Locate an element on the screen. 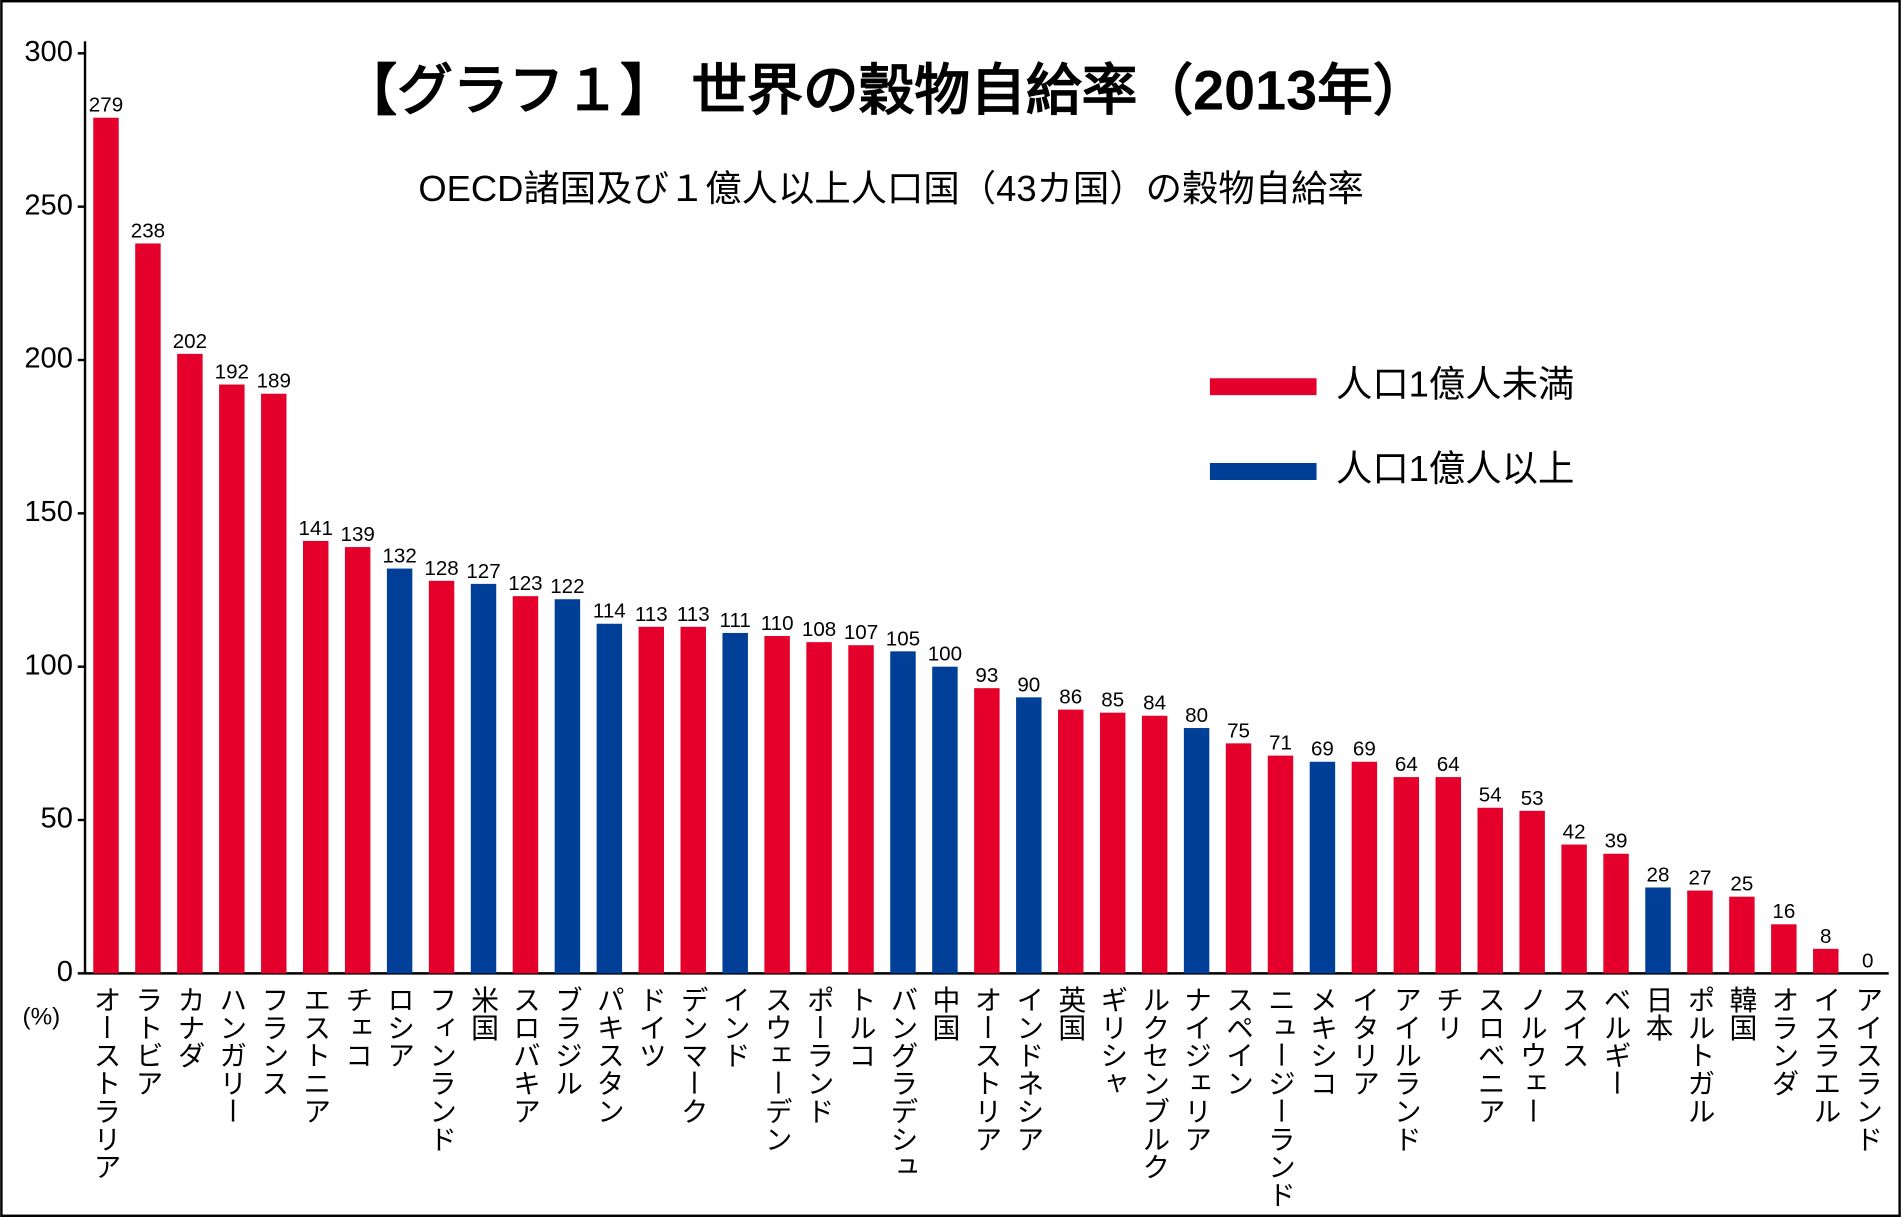  x-tick-label: スイス is located at coordinates (1574, 1027).